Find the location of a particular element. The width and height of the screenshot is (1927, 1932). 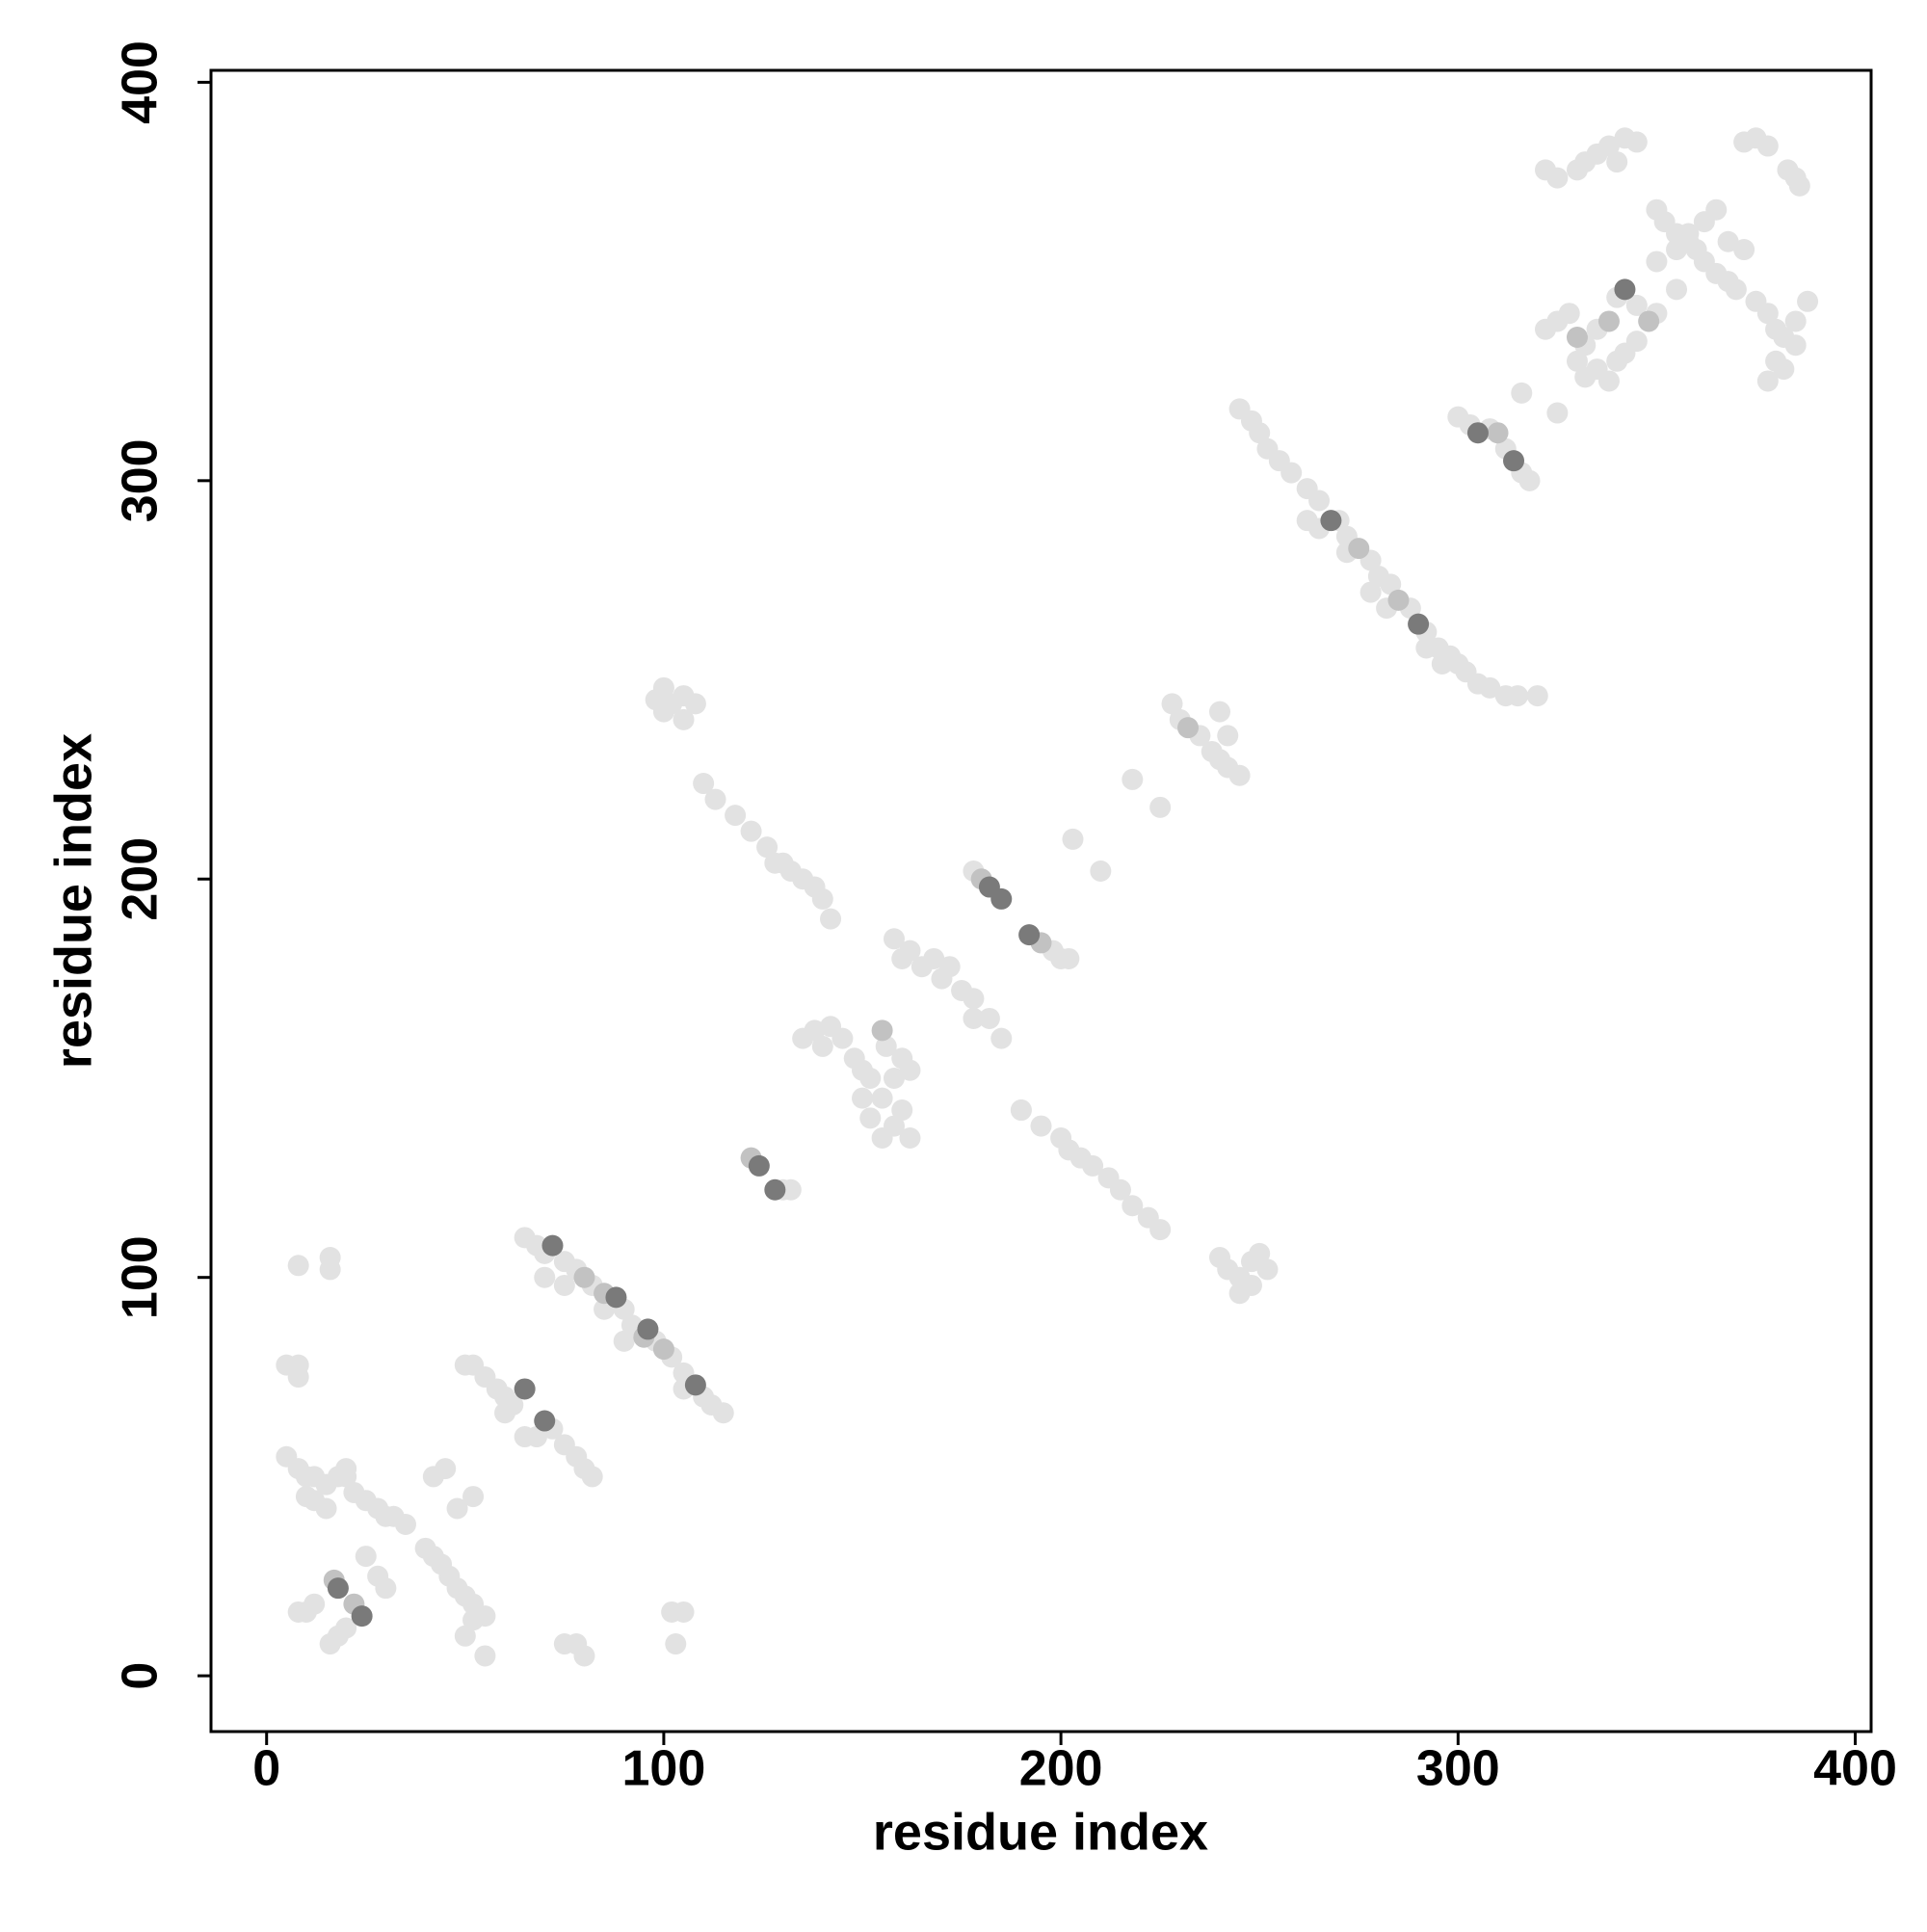

y-tick-label: 200 is located at coordinates (141, 879).